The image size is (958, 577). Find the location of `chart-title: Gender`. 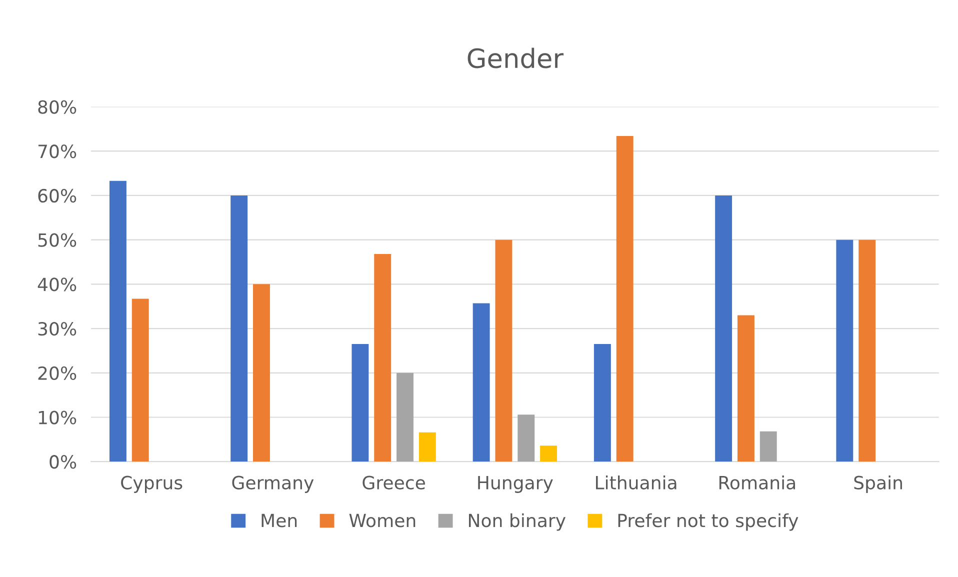

chart-title: Gender is located at coordinates (516, 58).